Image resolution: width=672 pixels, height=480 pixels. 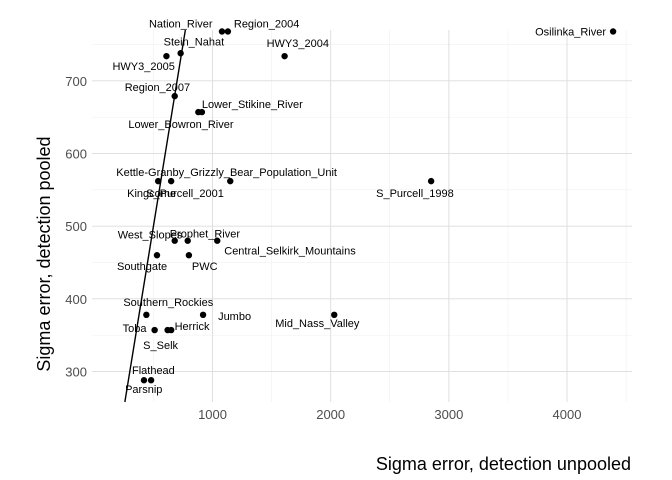 What do you see at coordinates (150, 236) in the screenshot?
I see `point-label: West_Slopes` at bounding box center [150, 236].